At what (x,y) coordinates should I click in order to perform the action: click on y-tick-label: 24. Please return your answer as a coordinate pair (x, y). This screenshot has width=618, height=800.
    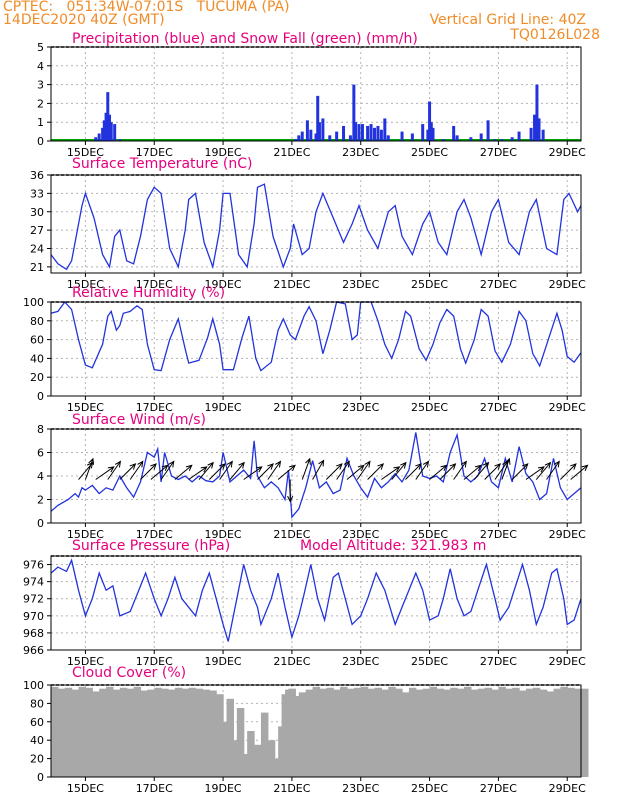
    Looking at the image, I should click on (37, 249).